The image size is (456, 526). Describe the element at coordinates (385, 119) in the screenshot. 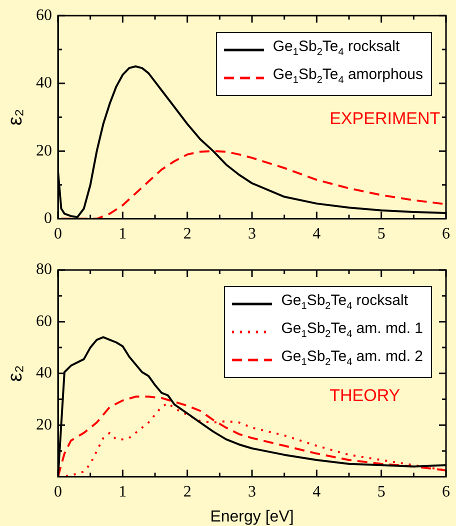

I see `annotation: EXPERIMENT` at that location.